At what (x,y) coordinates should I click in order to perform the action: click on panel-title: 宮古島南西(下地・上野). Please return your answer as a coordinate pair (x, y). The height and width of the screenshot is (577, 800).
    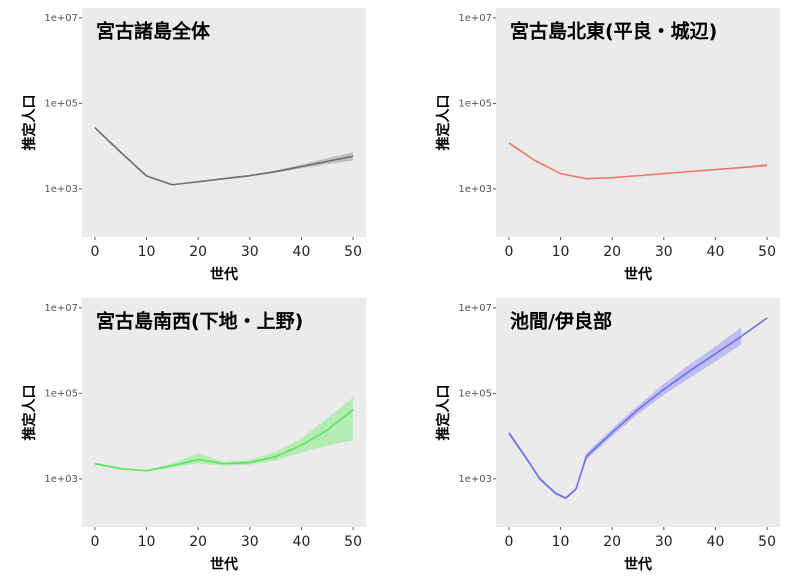
    Looking at the image, I should click on (199, 321).